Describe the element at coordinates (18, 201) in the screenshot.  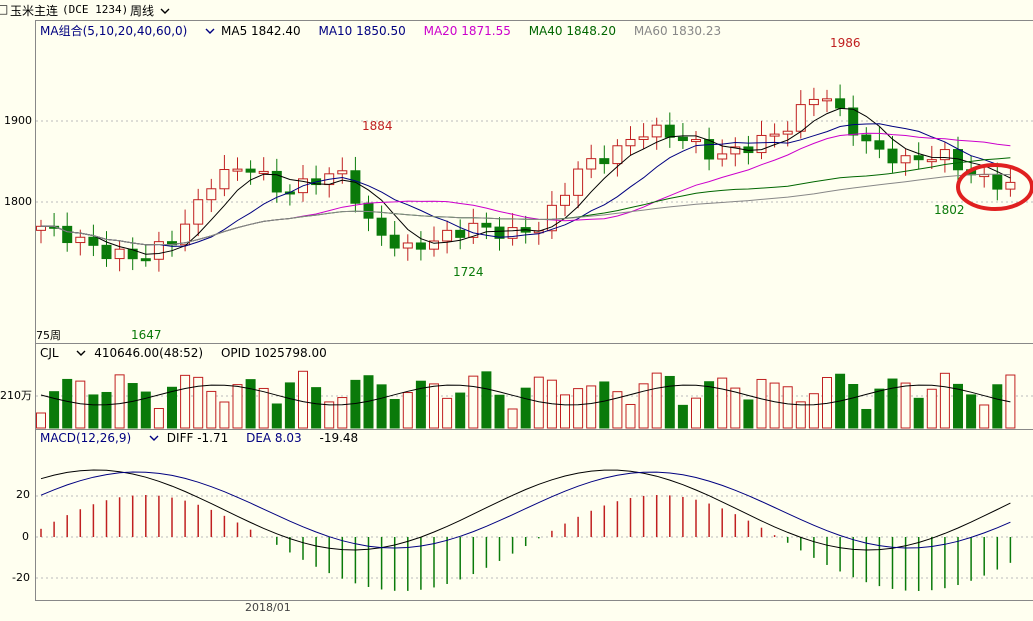
I see `price-tick-1800: 1800` at that location.